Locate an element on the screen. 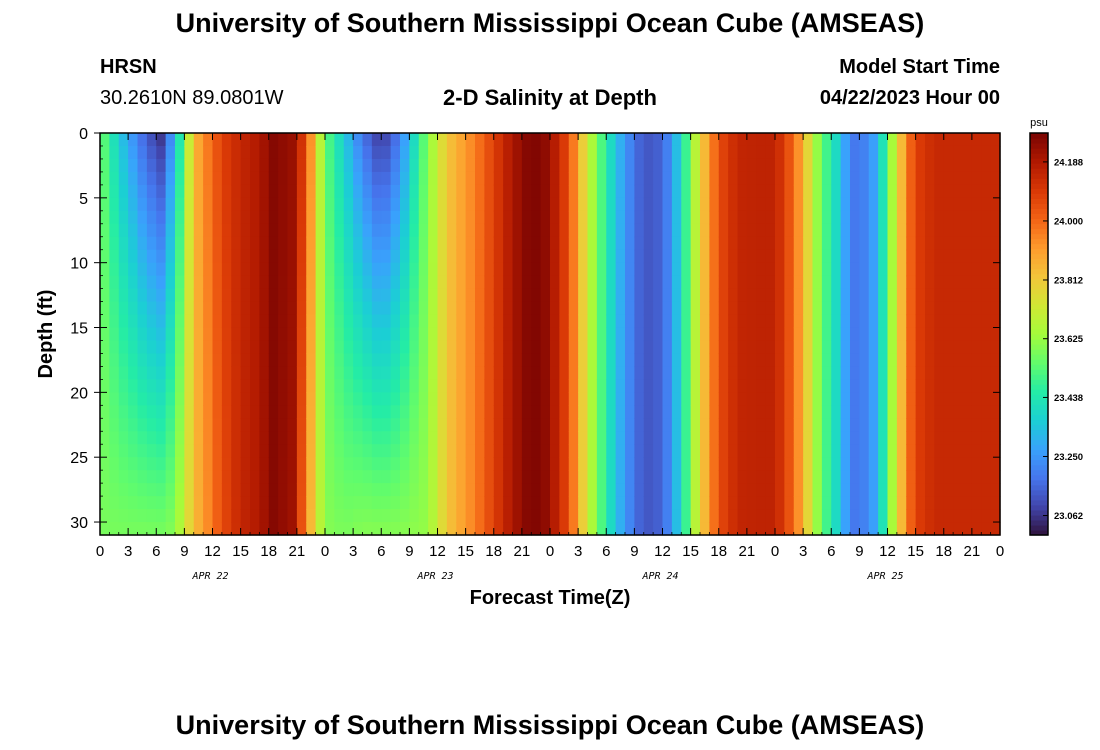 This screenshot has height=750, width=1100. date-label: APR 24 is located at coordinates (659, 576).